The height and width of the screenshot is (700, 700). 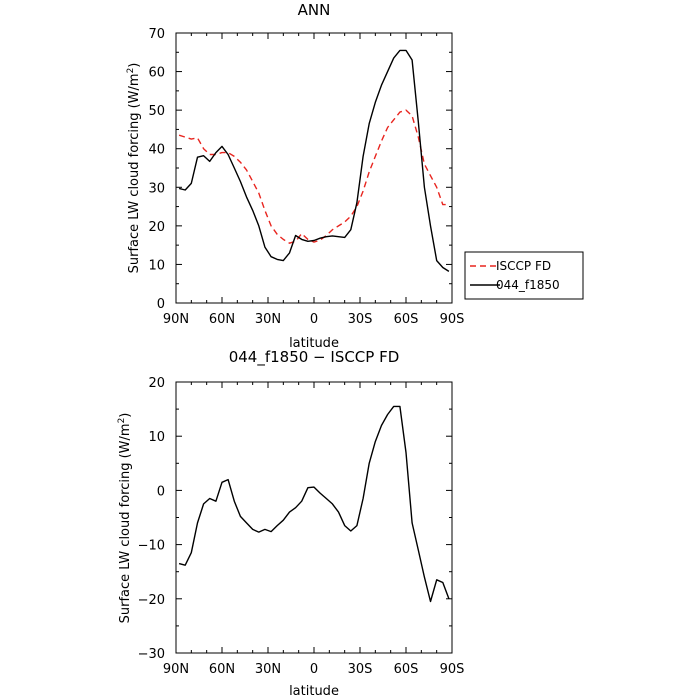 What do you see at coordinates (268, 319) in the screenshot?
I see `top-x-tick-label: 30N` at bounding box center [268, 319].